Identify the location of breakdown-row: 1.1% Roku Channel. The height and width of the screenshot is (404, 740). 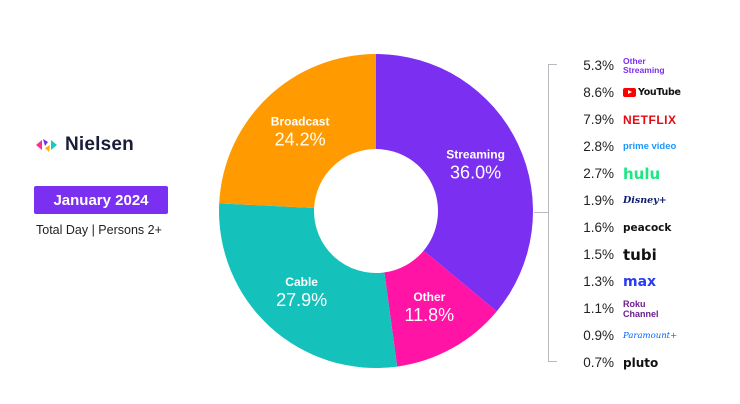
(650, 308).